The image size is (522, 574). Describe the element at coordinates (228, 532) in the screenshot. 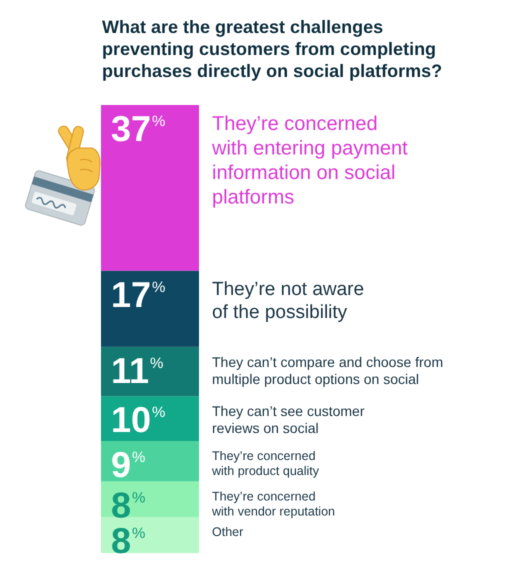

I see `series-label: Other` at that location.